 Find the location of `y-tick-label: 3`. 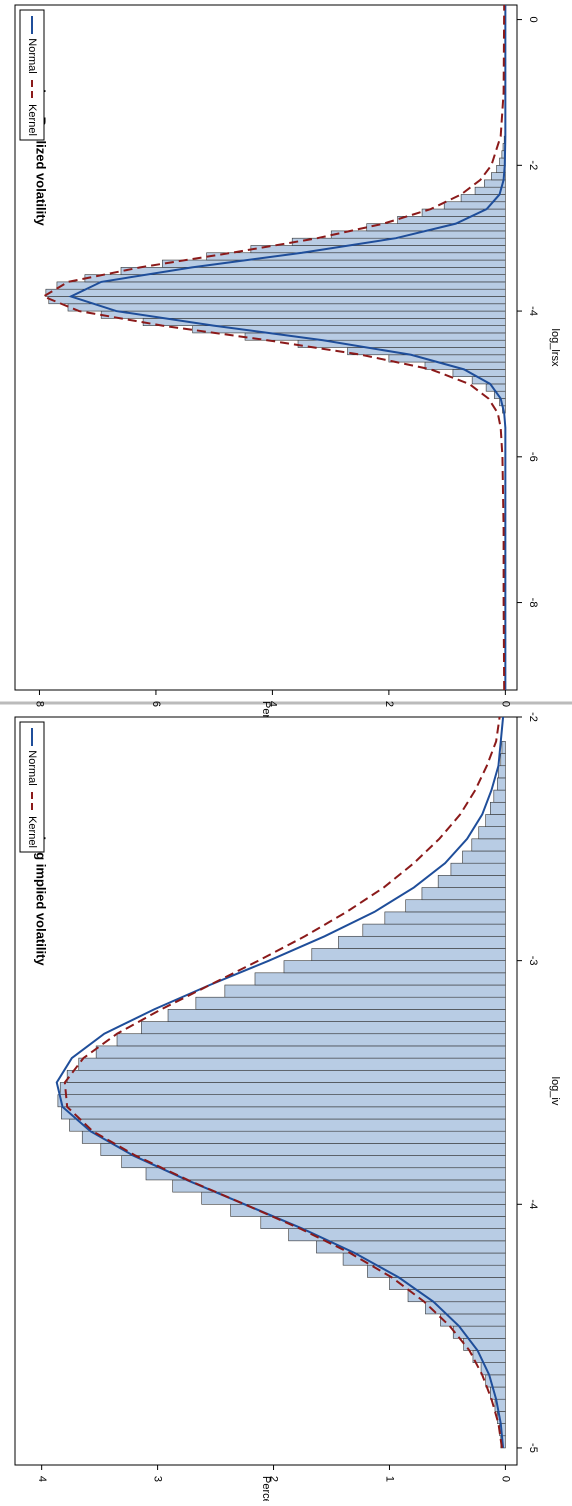

y-tick-label: 3 is located at coordinates (158, 1479).